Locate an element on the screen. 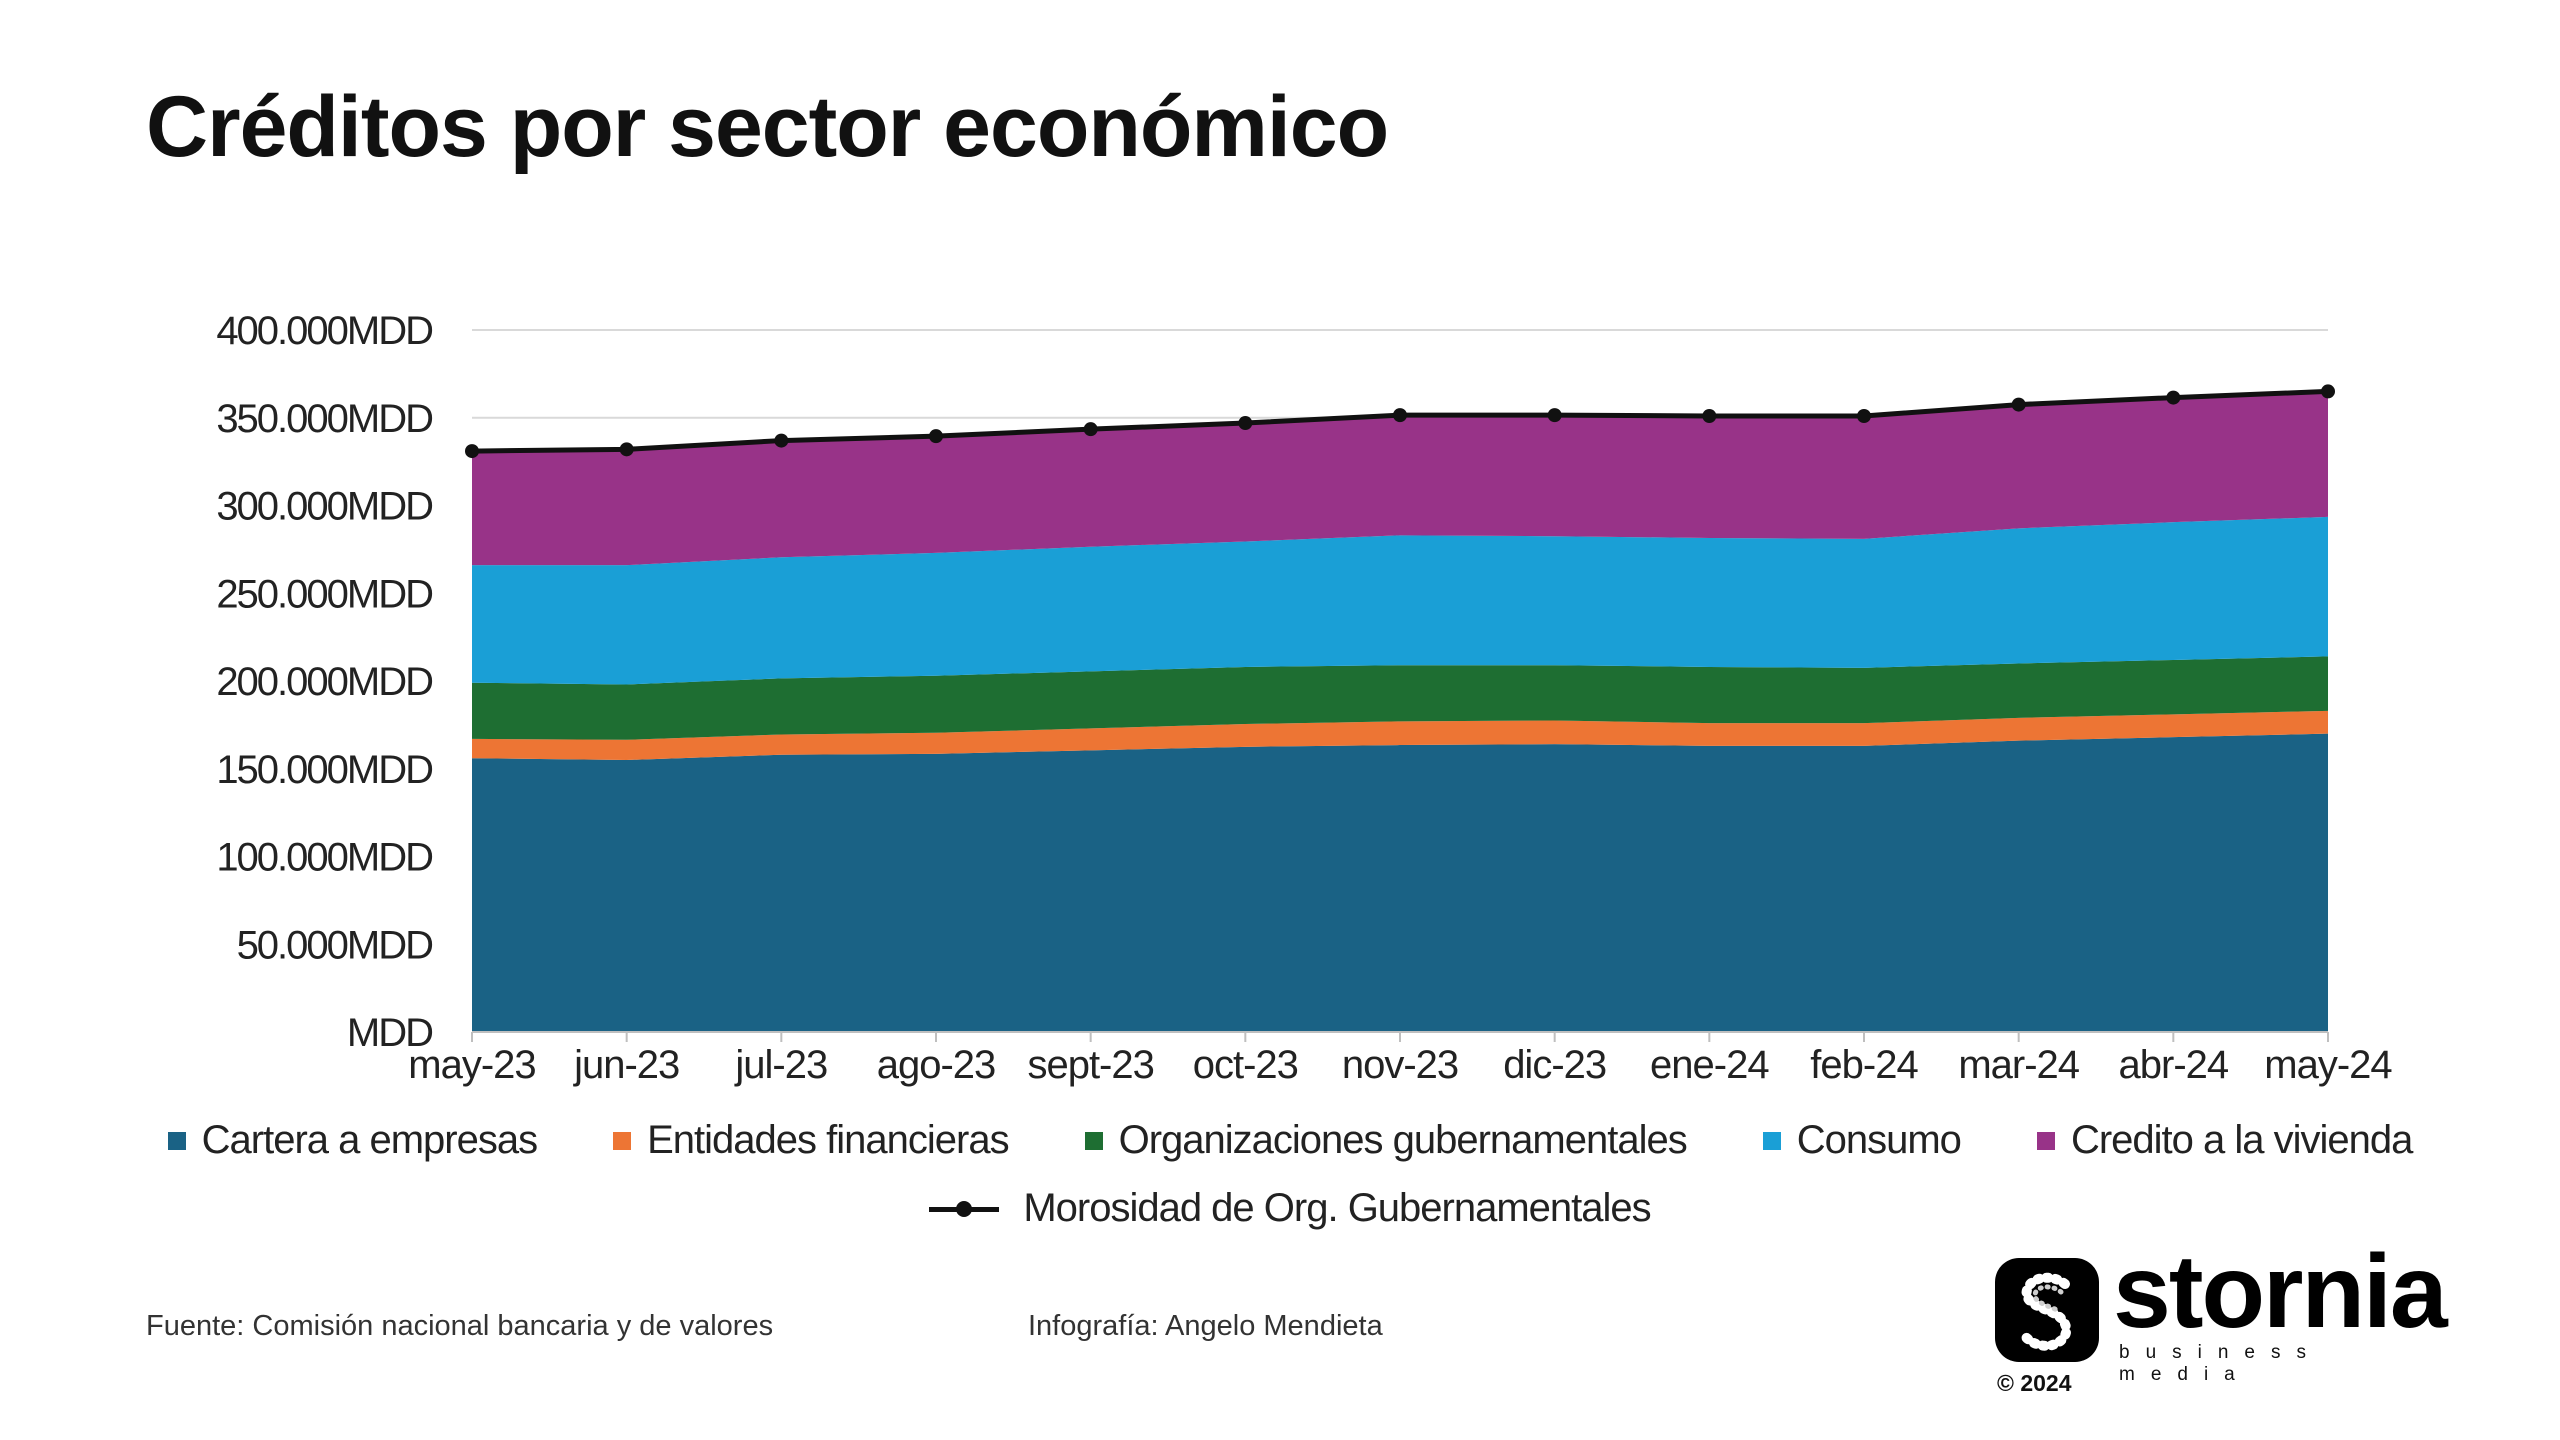 This screenshot has width=2560, height=1440. y-tick-label: 250.000MDD is located at coordinates (324, 594).